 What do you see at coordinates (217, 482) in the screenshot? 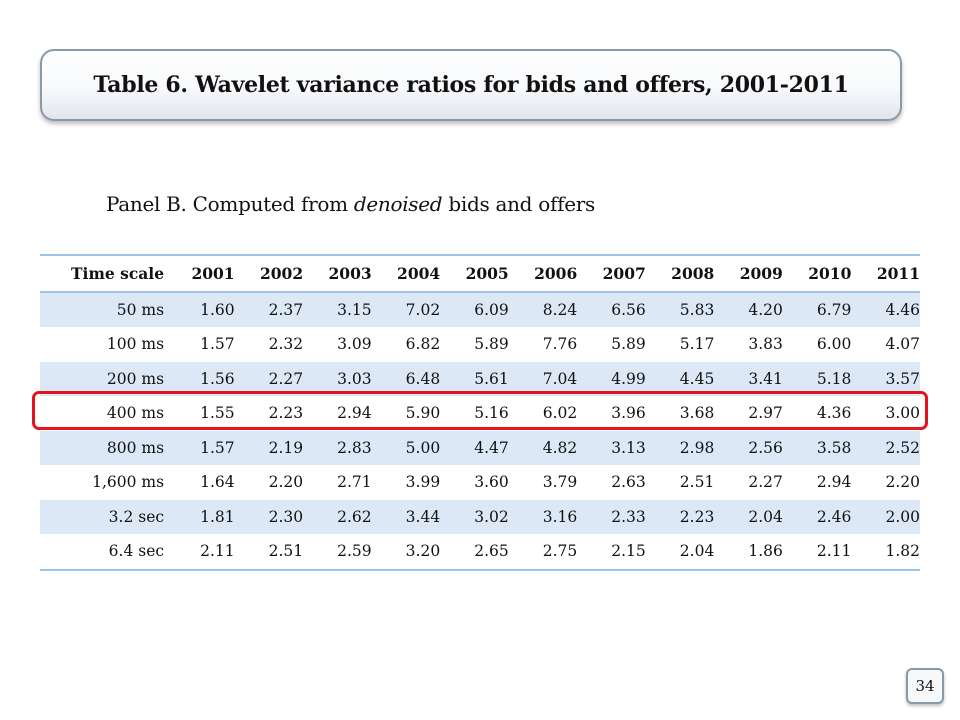
I see `ratio-cell: 1.64` at bounding box center [217, 482].